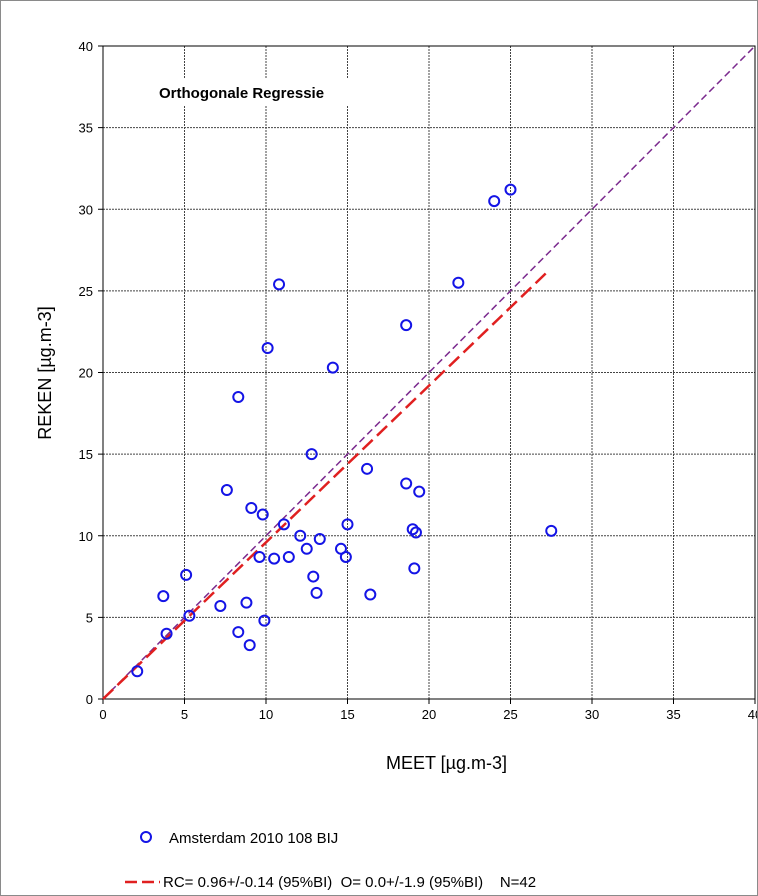  What do you see at coordinates (45, 372) in the screenshot?
I see `y-axis-label: REKEN [µg.m-3]` at bounding box center [45, 372].